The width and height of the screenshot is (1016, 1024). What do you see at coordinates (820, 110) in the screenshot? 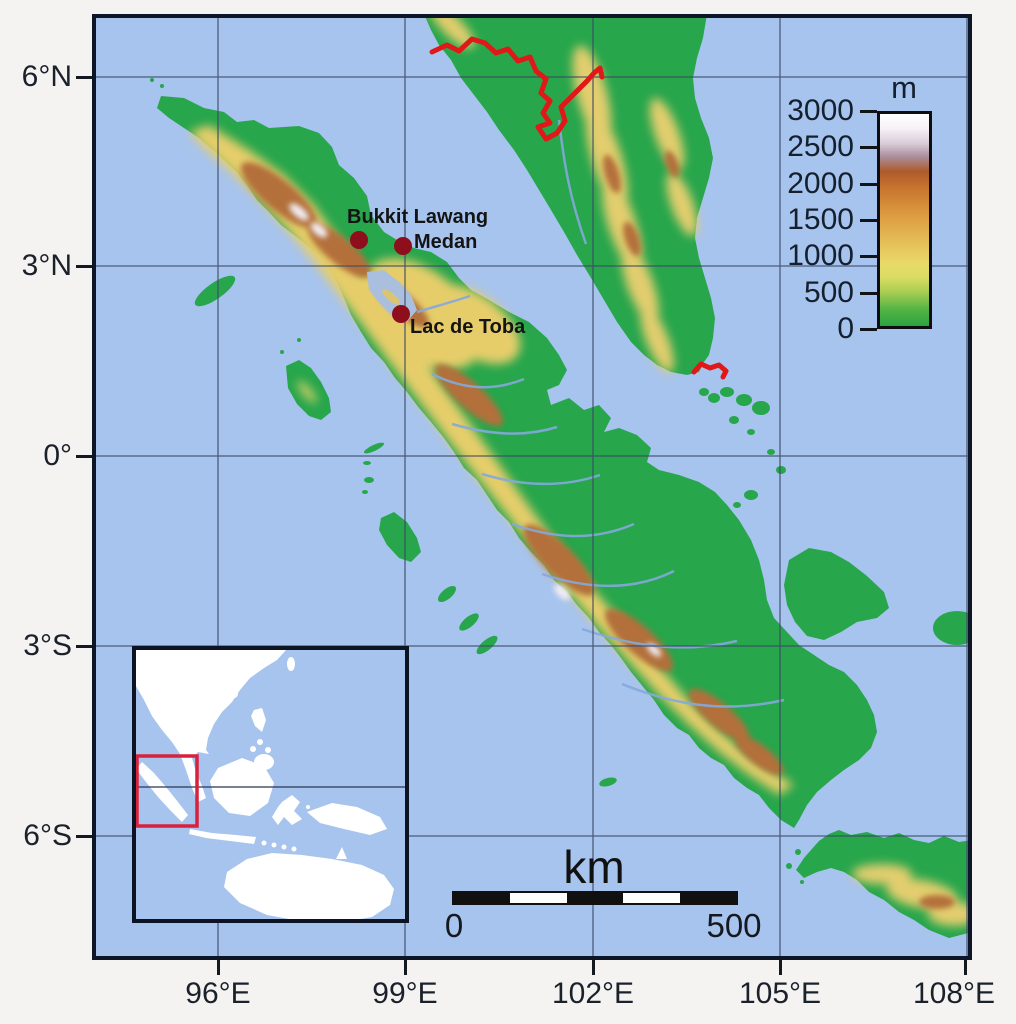
I see `legend-value: 3000` at bounding box center [820, 110].